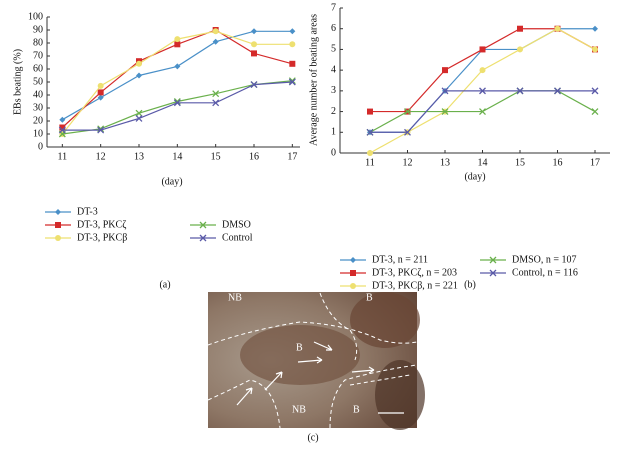 Image resolution: width=627 pixels, height=451 pixels. What do you see at coordinates (236, 224) in the screenshot?
I see `legend-label: DMSO` at bounding box center [236, 224].